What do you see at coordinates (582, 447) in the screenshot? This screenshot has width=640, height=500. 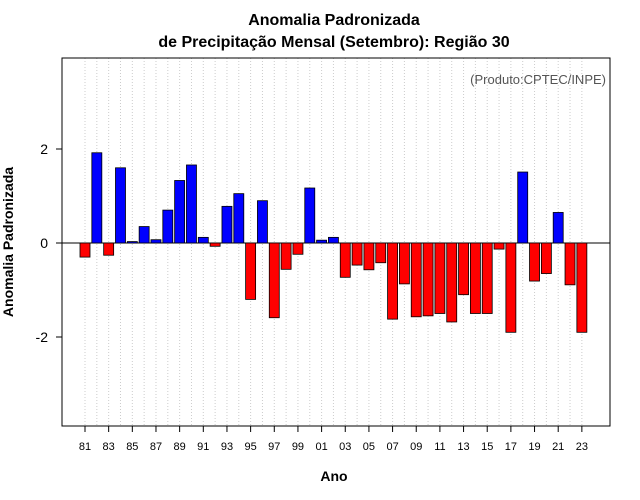 I see `x-tick-label-23: 23` at bounding box center [582, 447].